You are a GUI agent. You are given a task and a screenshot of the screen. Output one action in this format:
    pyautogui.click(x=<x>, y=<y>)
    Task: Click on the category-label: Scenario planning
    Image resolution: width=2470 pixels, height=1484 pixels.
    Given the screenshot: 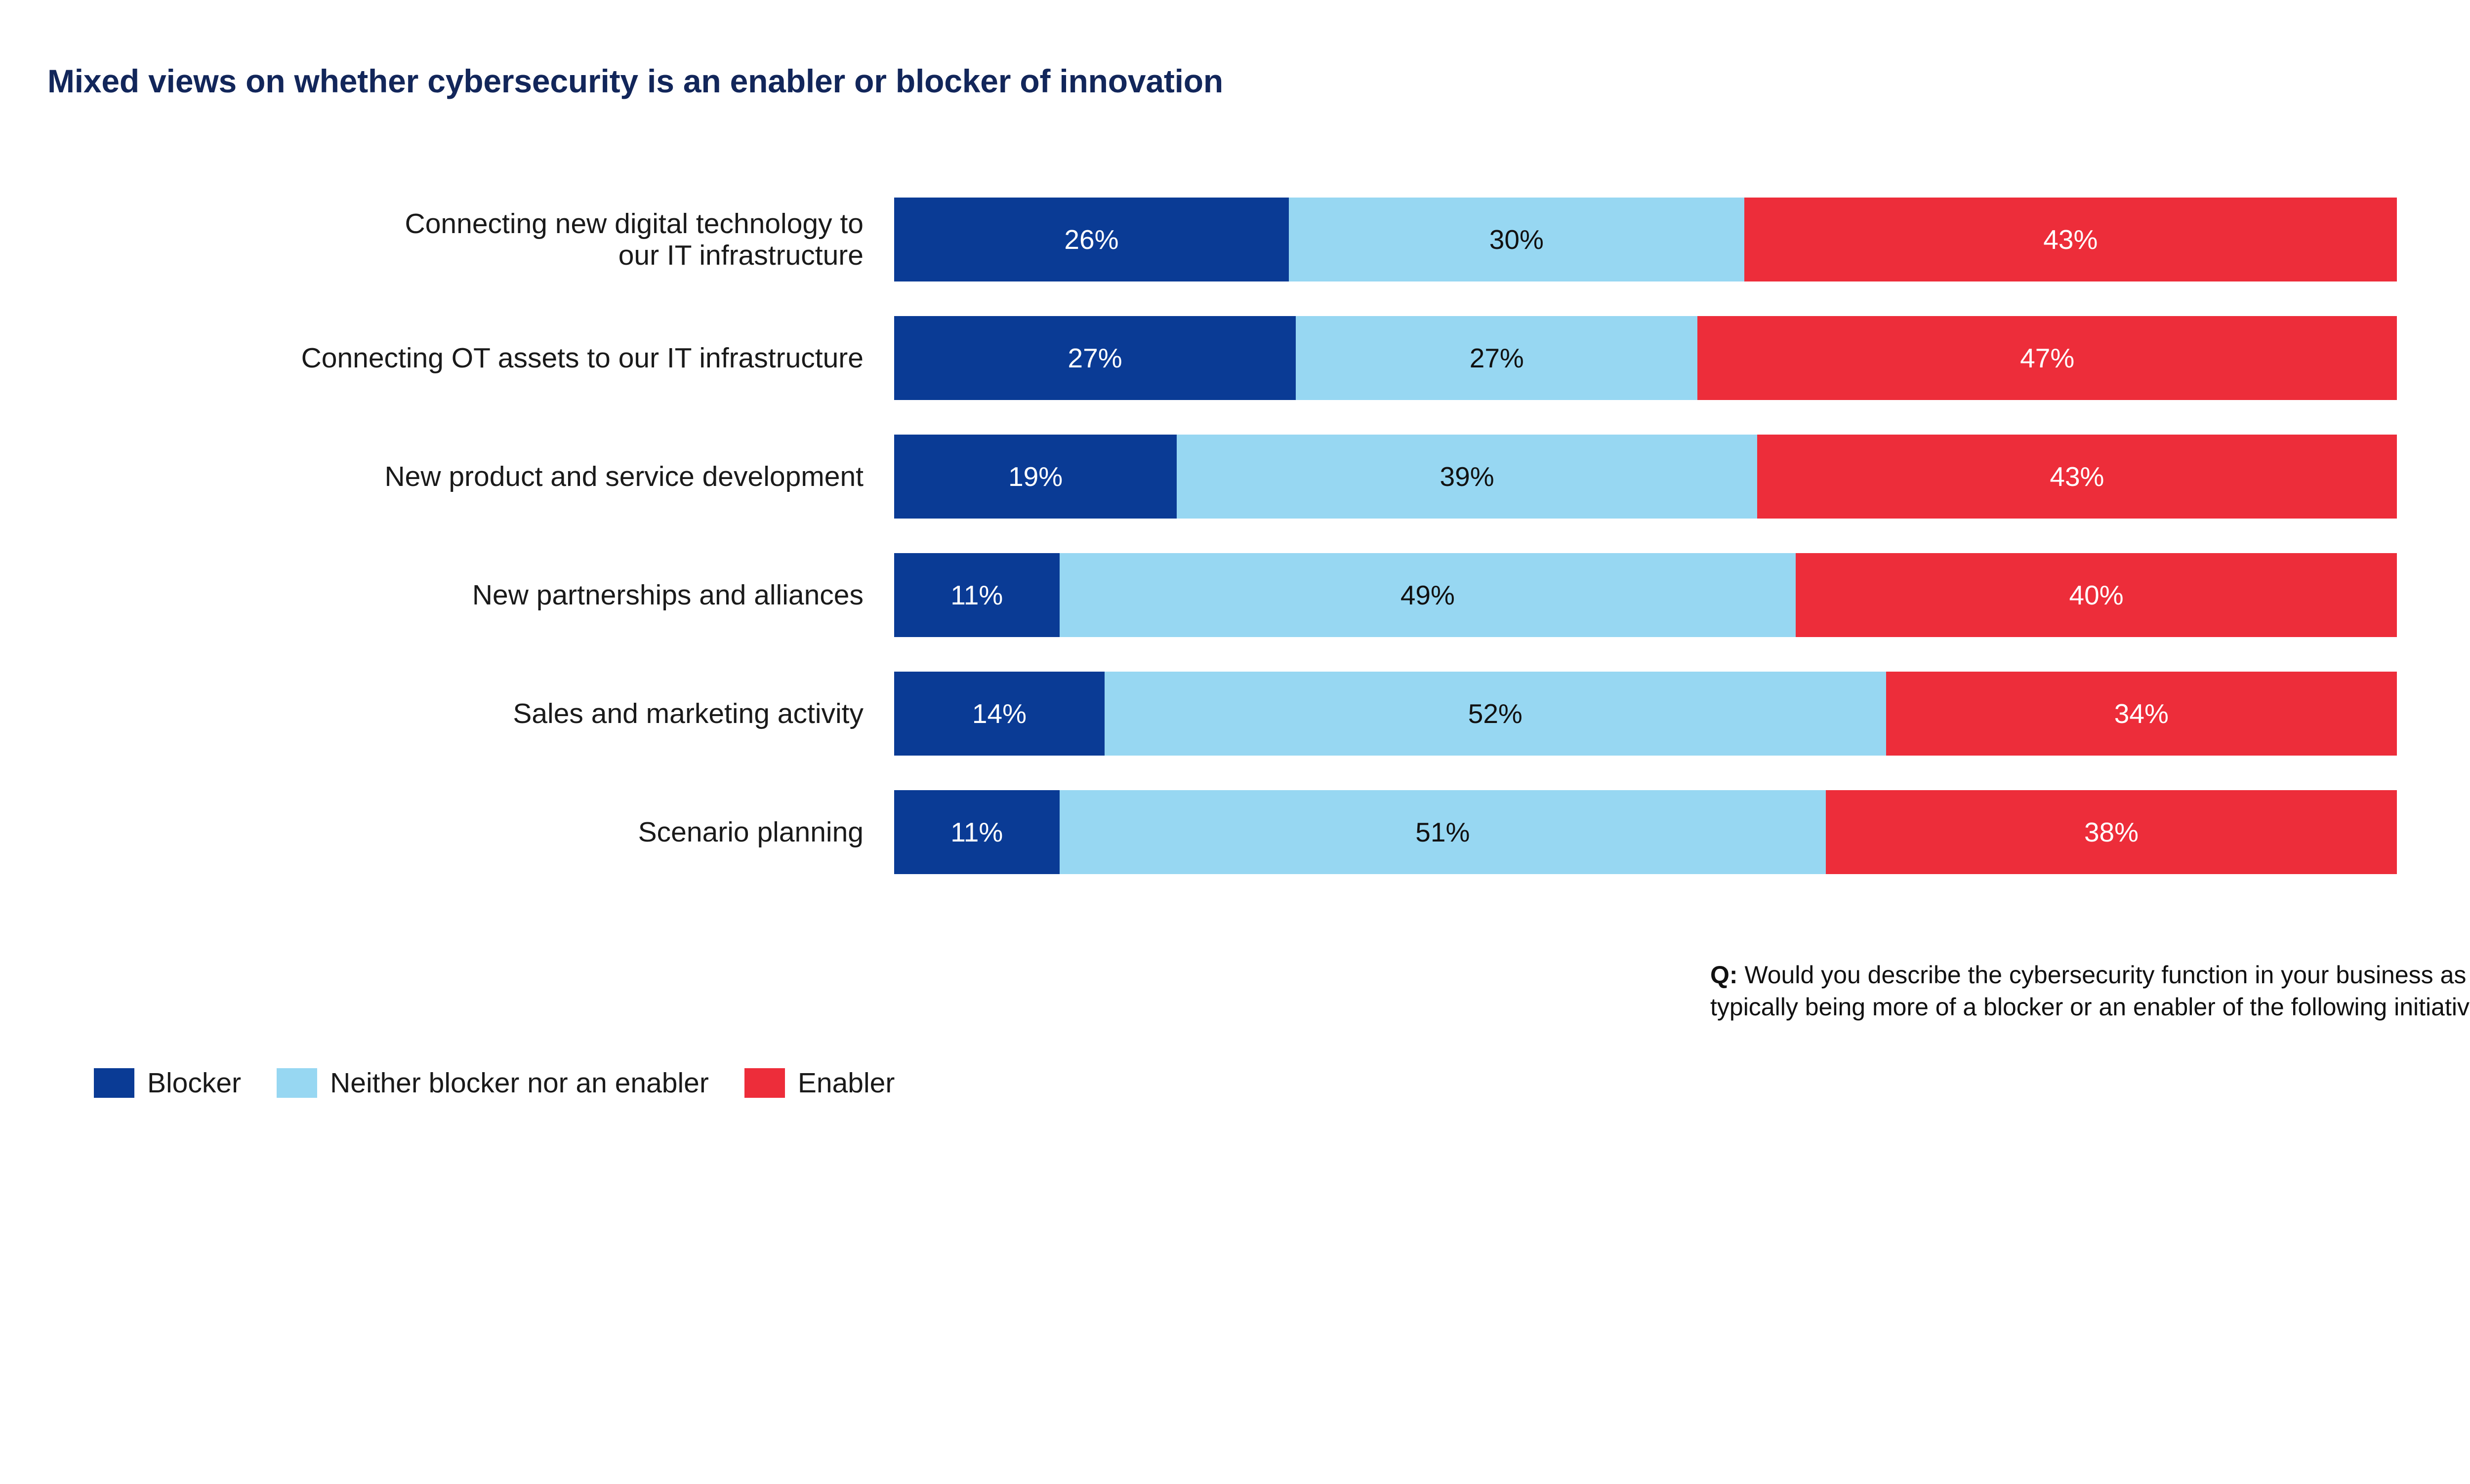 What is the action you would take?
    pyautogui.click(x=751, y=832)
    